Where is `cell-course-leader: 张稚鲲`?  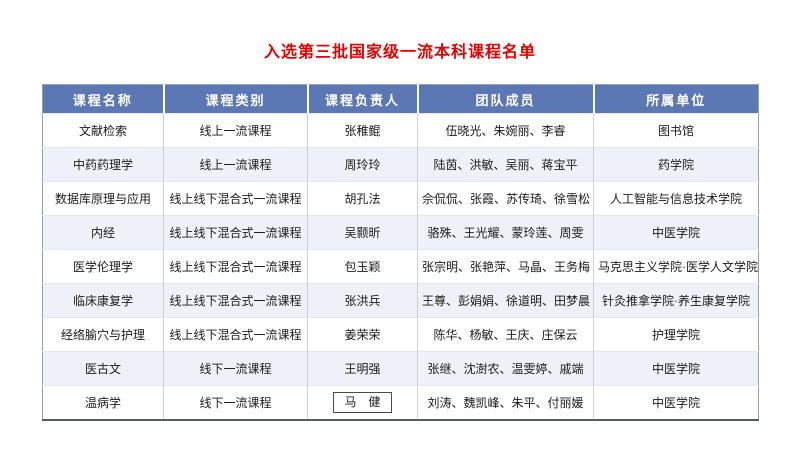
cell-course-leader: 张稚鲲 is located at coordinates (362, 130).